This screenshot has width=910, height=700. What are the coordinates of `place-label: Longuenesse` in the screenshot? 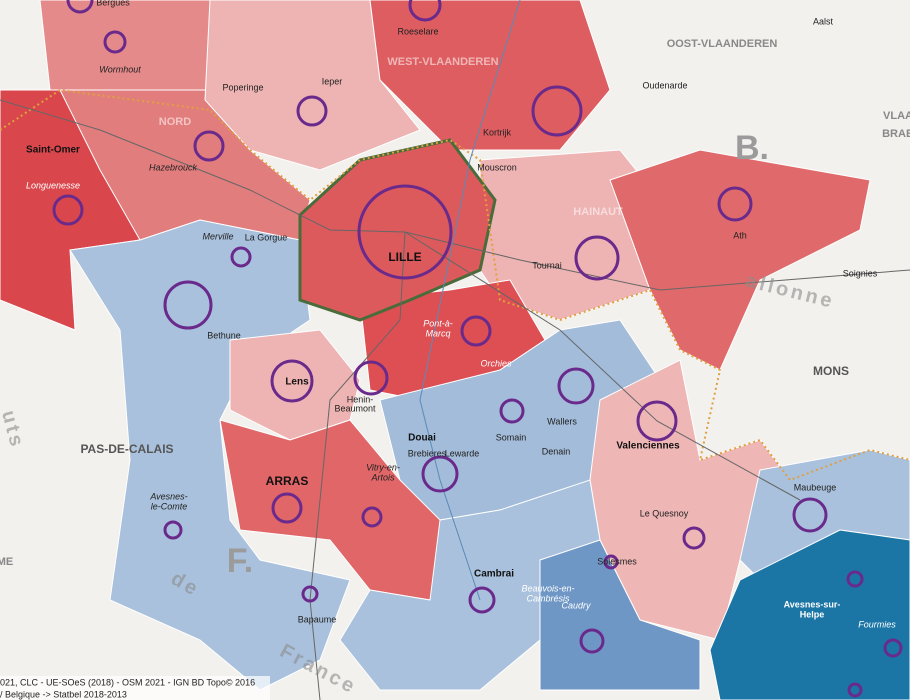 It's located at (53, 185).